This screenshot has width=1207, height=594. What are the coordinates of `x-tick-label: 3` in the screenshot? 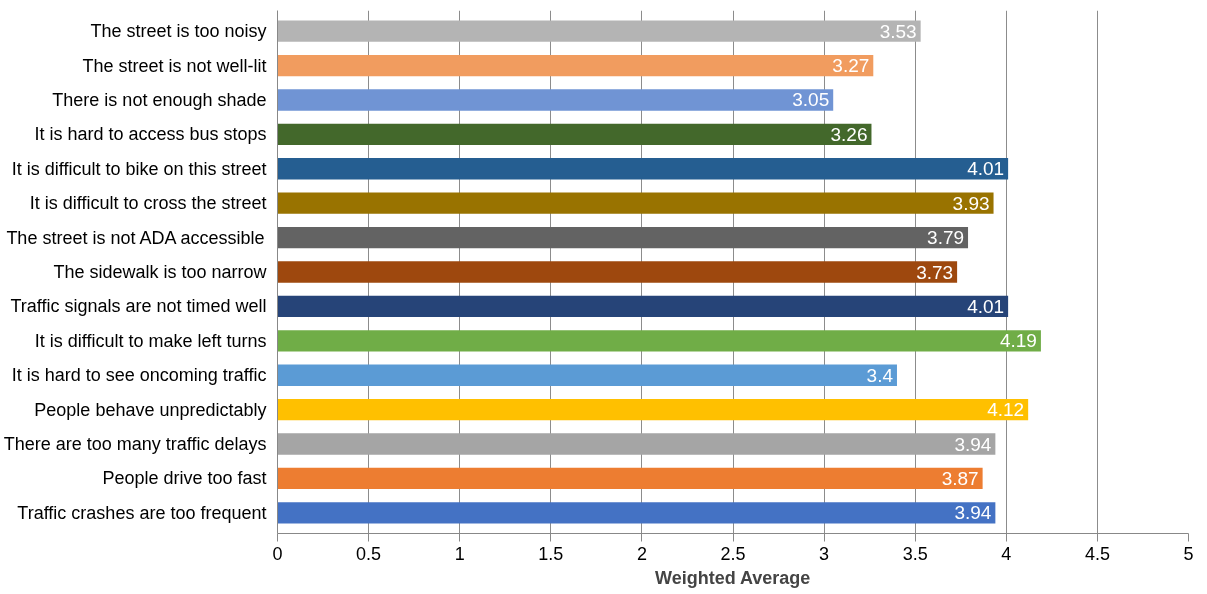 It's located at (824, 553).